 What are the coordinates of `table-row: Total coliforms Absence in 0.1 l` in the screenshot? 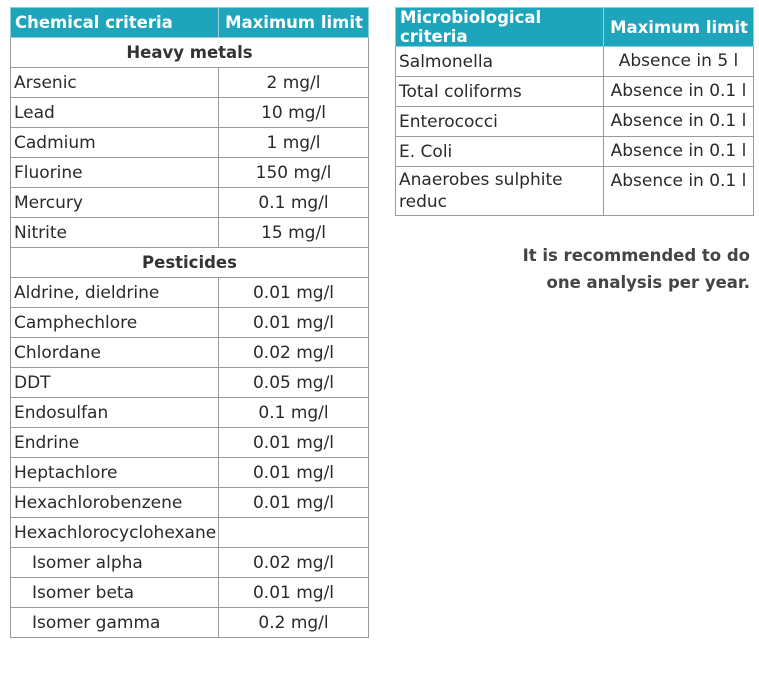 It's located at (574, 91).